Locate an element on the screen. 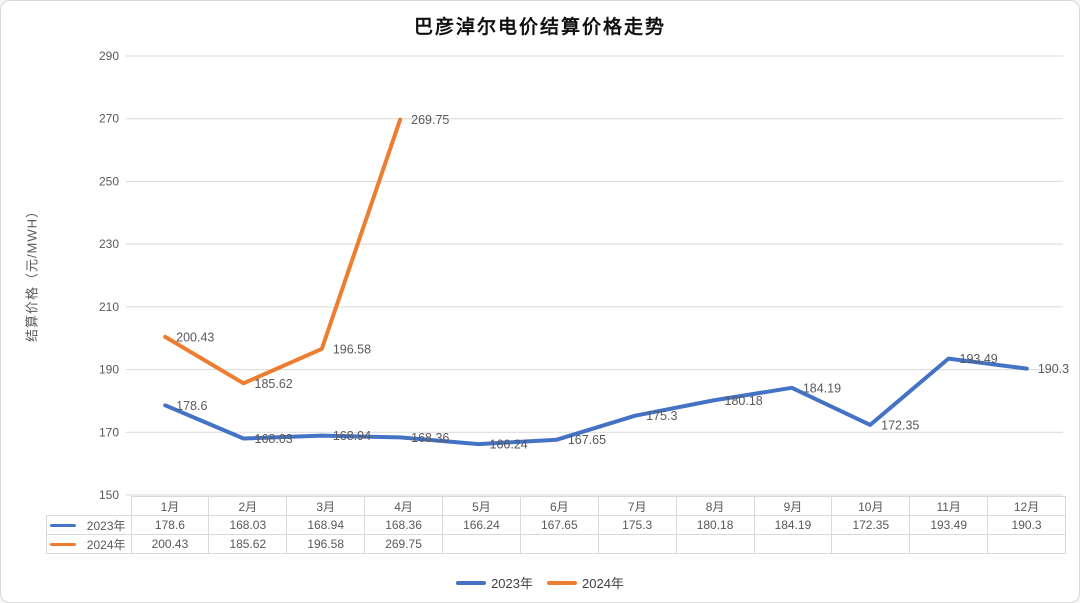 This screenshot has width=1080, height=603. value-cell: 175.3 is located at coordinates (637, 525).